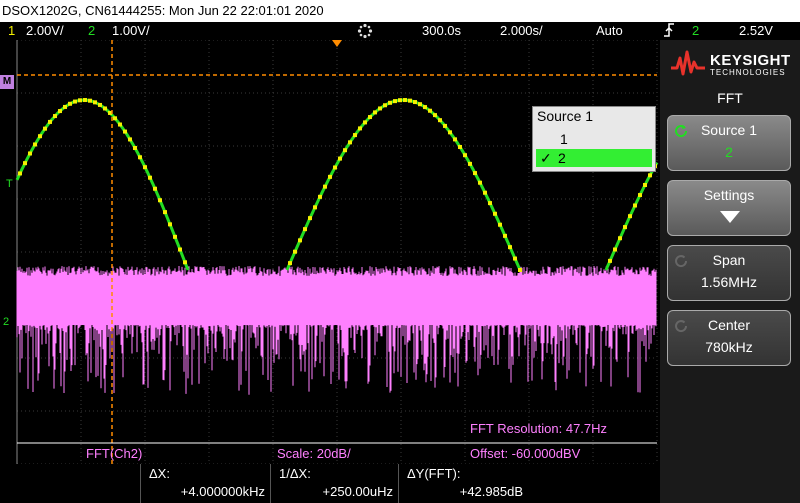 The image size is (800, 503). I want to click on delta-y-value: +42.985dB, so click(491, 491).